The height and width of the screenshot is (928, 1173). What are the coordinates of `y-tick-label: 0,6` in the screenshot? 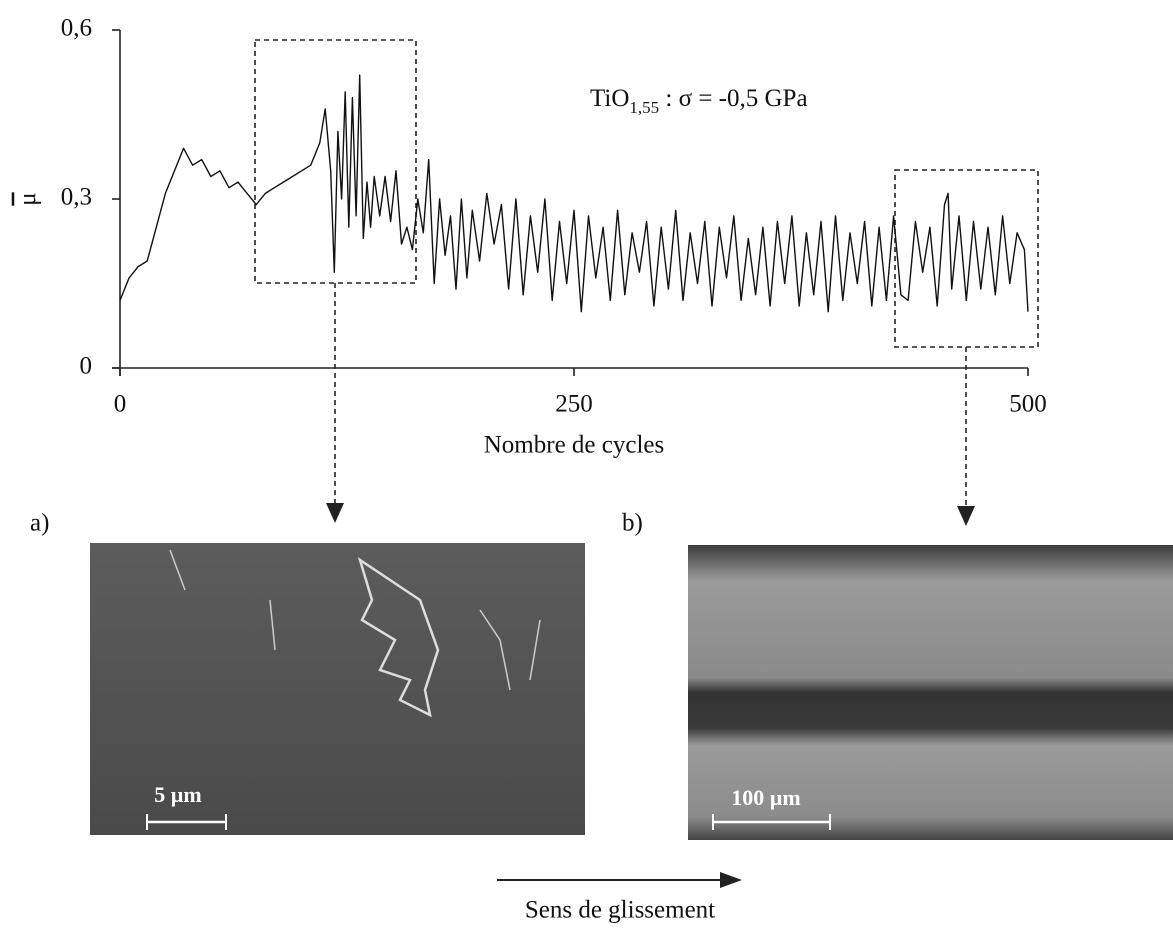 It's located at (76, 28).